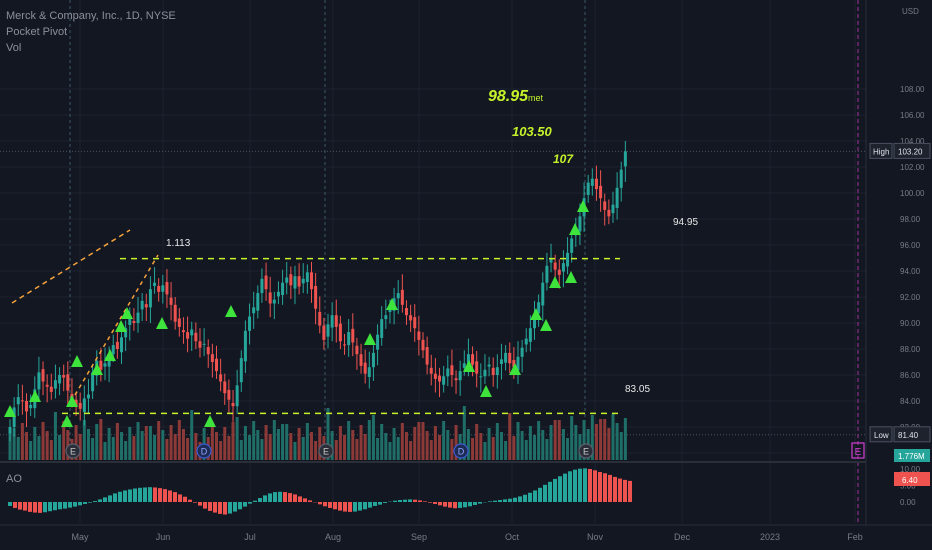 The width and height of the screenshot is (932, 550). I want to click on earnings-marker, so click(73, 451).